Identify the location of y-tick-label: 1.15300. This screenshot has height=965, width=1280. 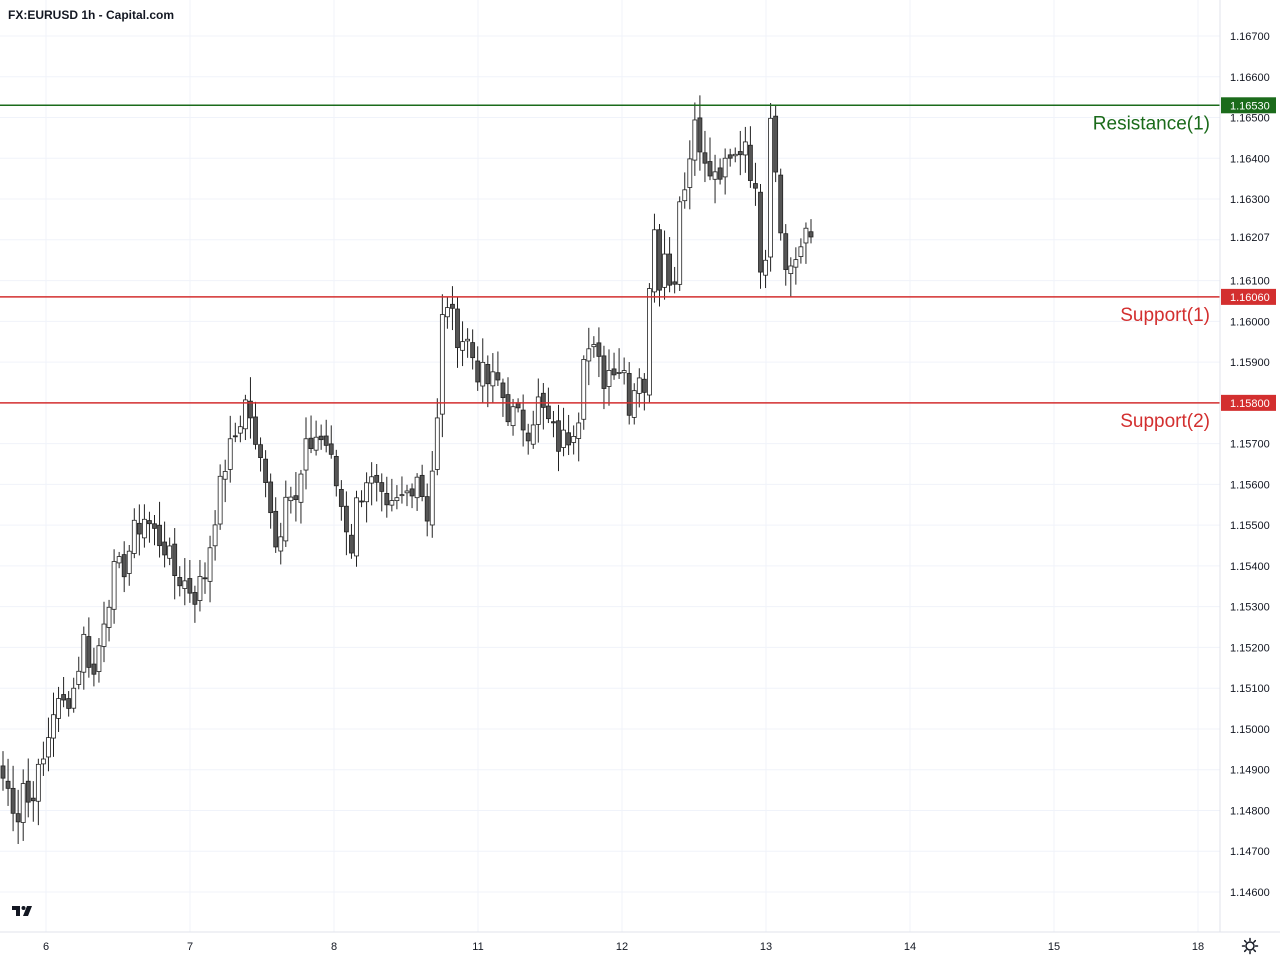
(1250, 608).